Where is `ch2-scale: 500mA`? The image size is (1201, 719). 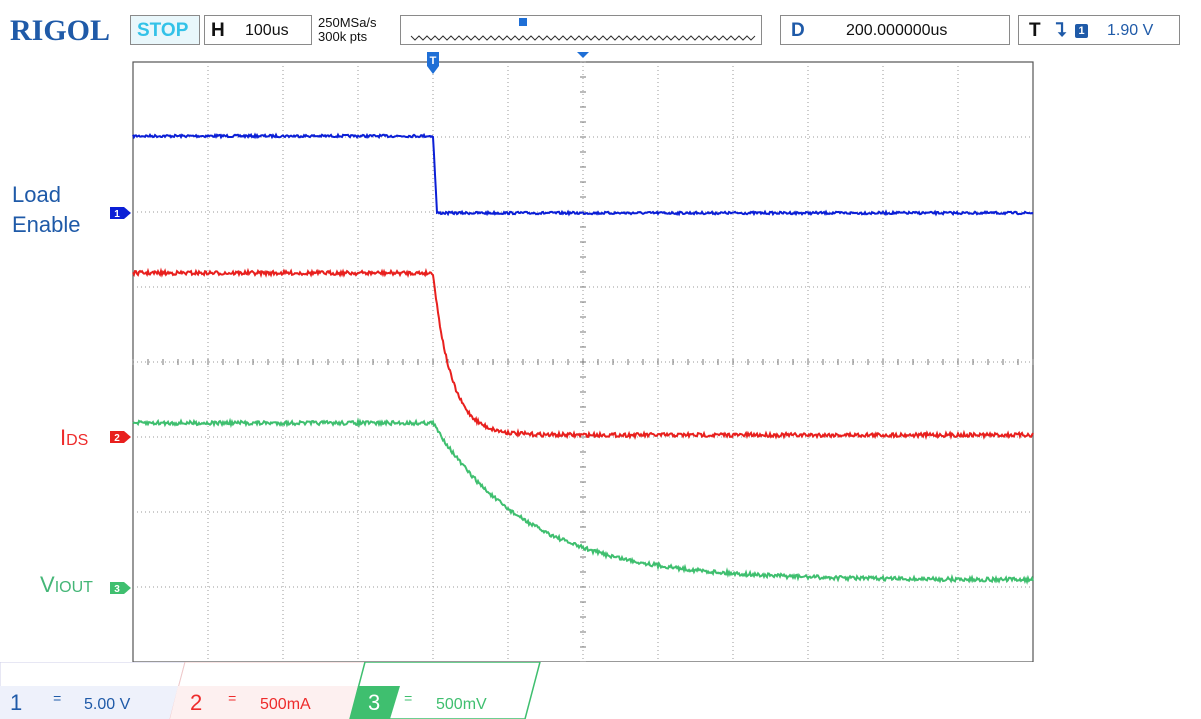
ch2-scale: 500mA is located at coordinates (285, 704).